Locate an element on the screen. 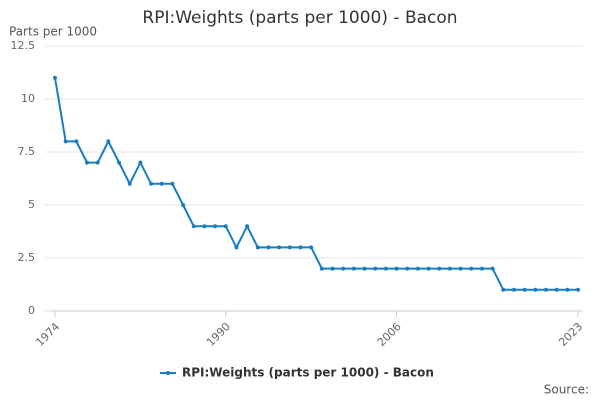  y-tick-label: 10 is located at coordinates (28, 98).